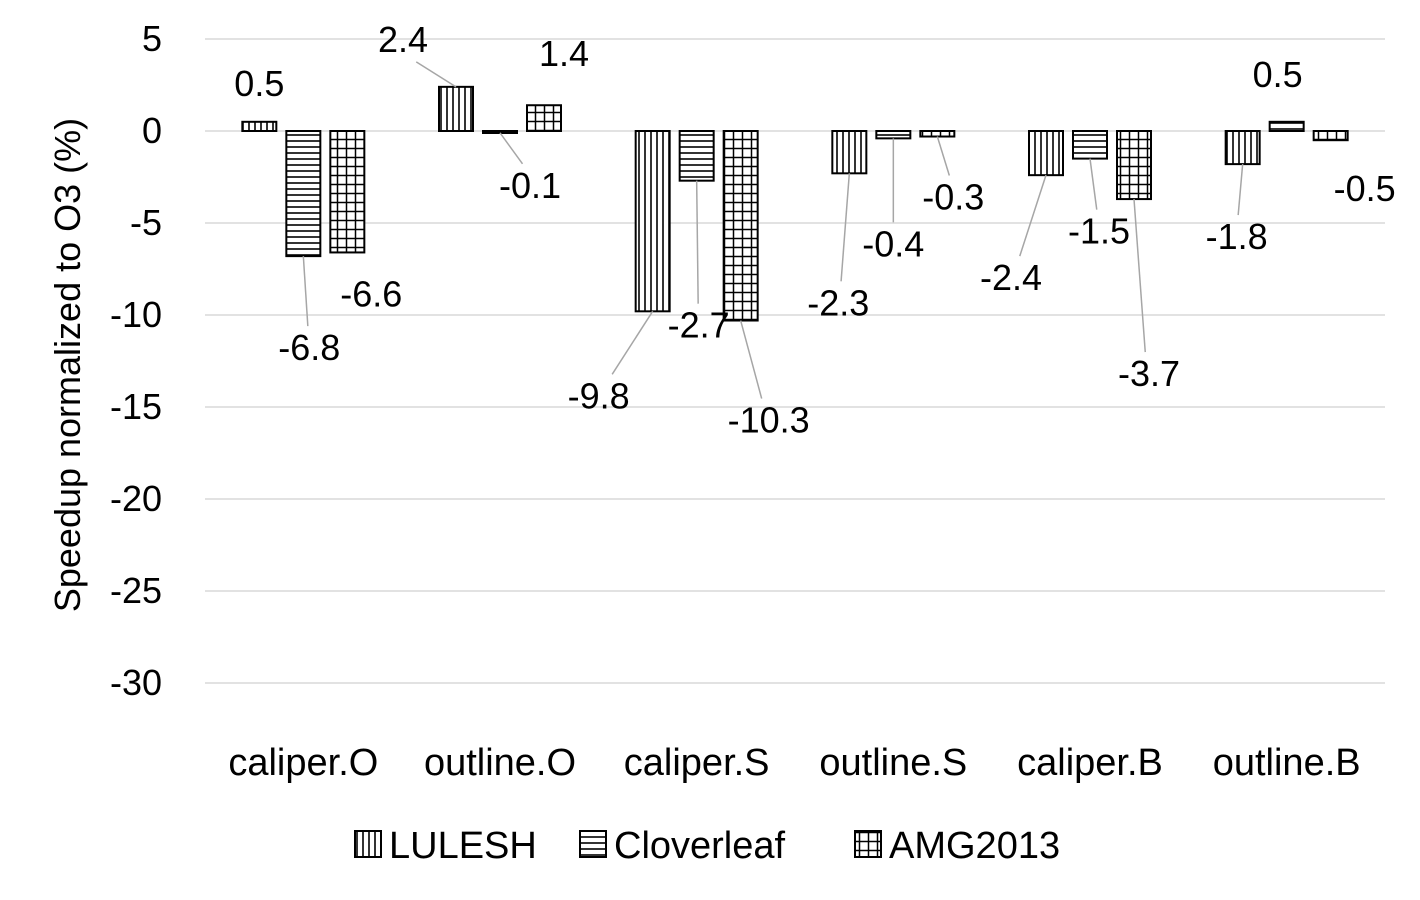 The width and height of the screenshot is (1420, 900). I want to click on data-label: 2.4, so click(403, 39).